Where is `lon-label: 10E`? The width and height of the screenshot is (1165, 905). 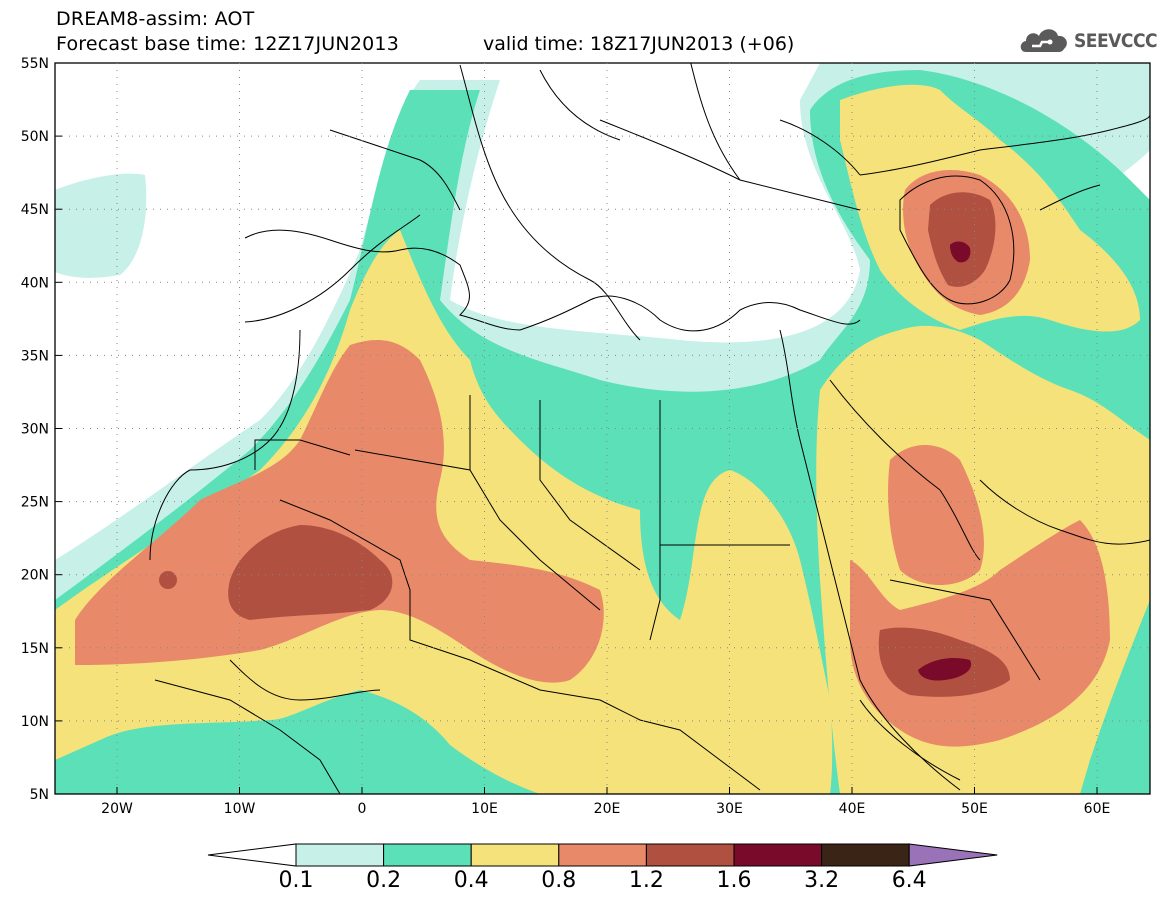
lon-label: 10E is located at coordinates (484, 809).